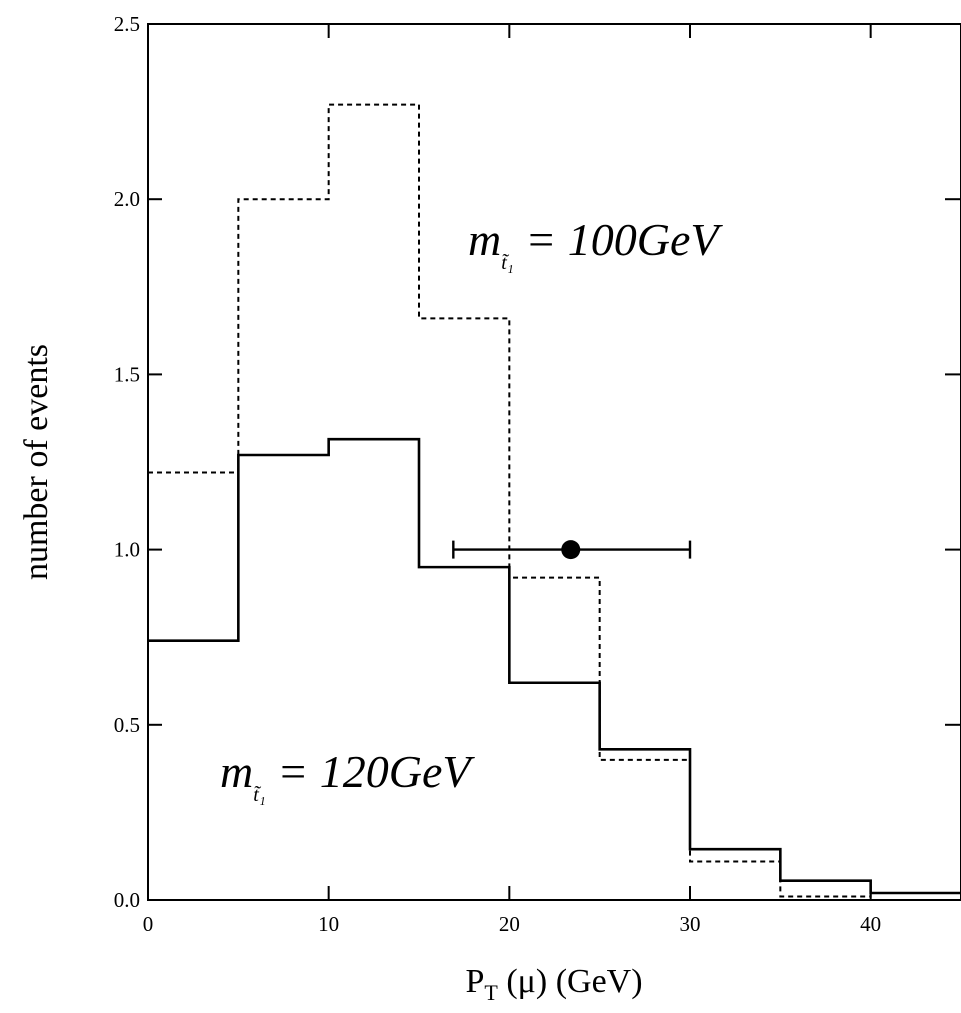 This screenshot has width=961, height=1013. Describe the element at coordinates (127, 374) in the screenshot. I see `y-tick-label: 1.5` at that location.